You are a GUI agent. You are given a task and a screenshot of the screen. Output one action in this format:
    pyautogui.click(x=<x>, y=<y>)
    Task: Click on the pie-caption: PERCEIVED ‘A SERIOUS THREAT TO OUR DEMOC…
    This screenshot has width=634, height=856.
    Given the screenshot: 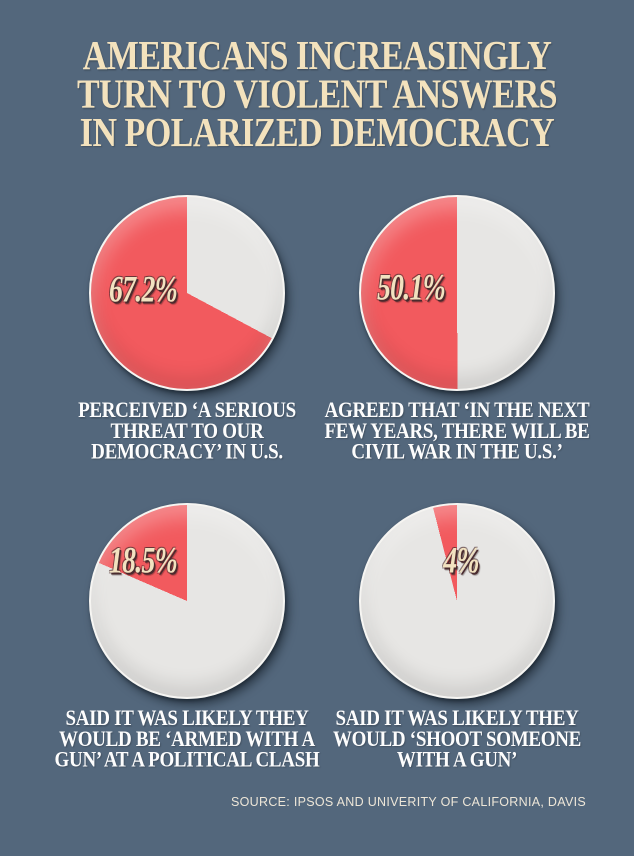 What is the action you would take?
    pyautogui.click(x=187, y=431)
    